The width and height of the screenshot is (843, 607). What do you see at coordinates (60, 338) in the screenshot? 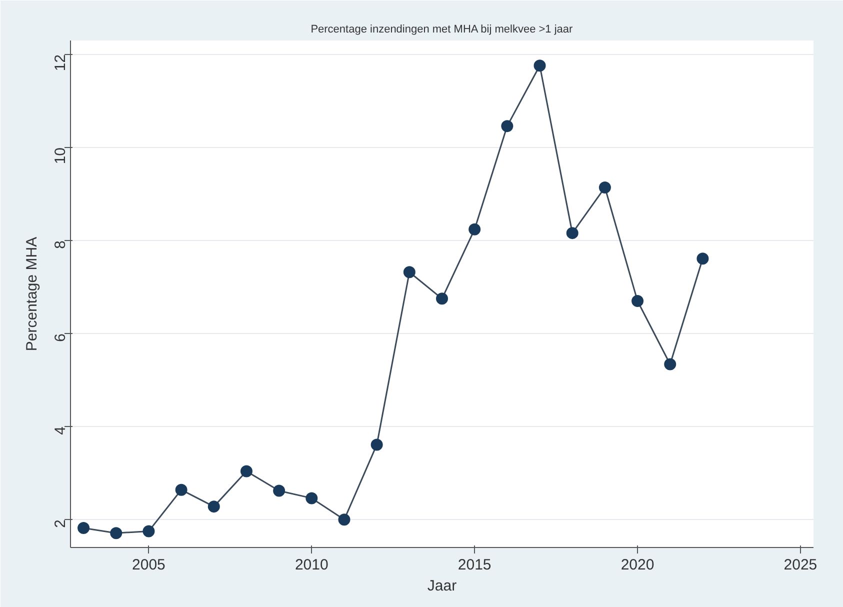
I see `y-tick-label: 6` at bounding box center [60, 338].